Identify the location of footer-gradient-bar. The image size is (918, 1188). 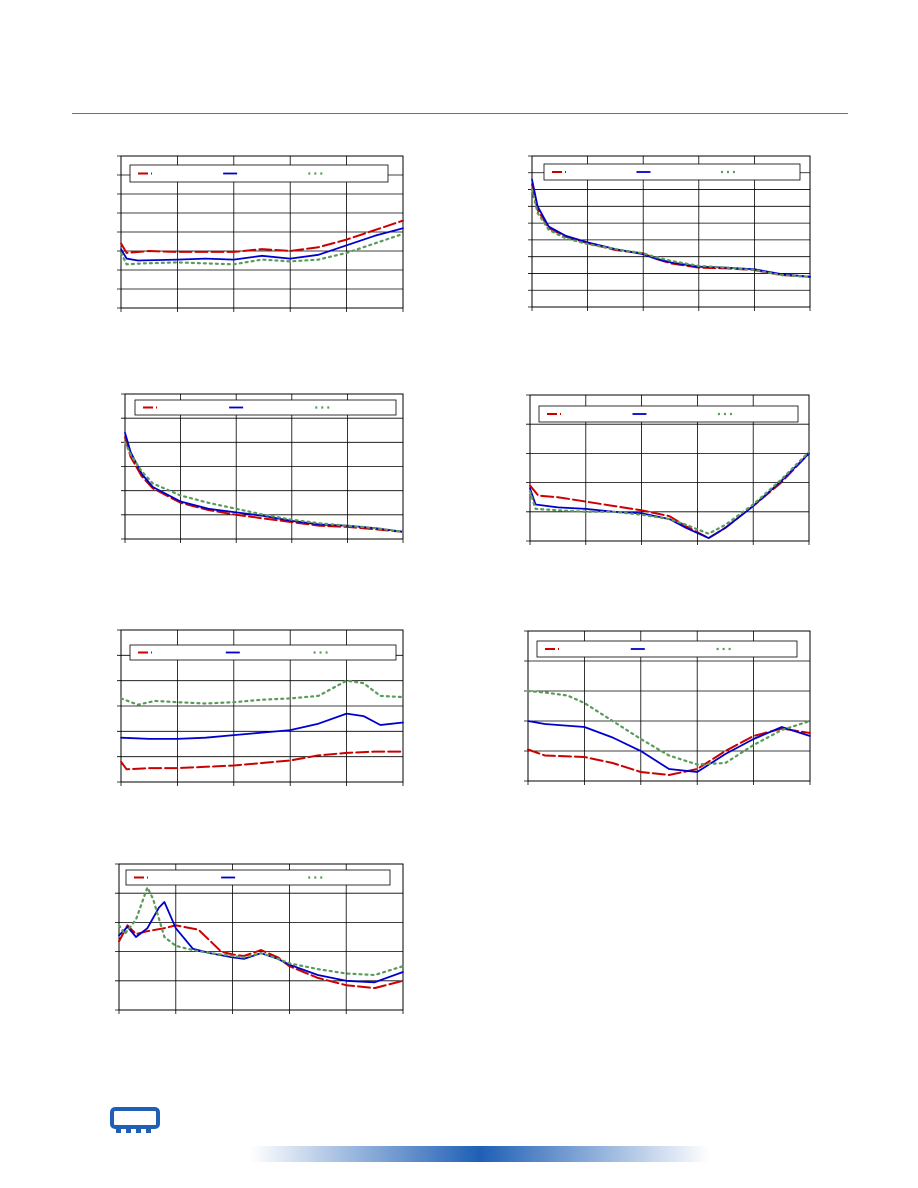
(480, 1154).